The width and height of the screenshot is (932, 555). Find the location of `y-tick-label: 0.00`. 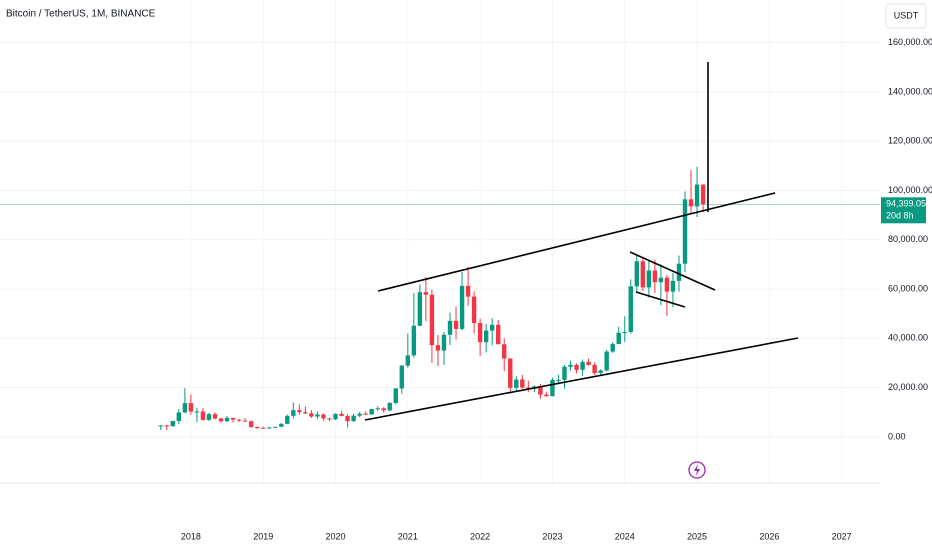

y-tick-label: 0.00 is located at coordinates (897, 436).